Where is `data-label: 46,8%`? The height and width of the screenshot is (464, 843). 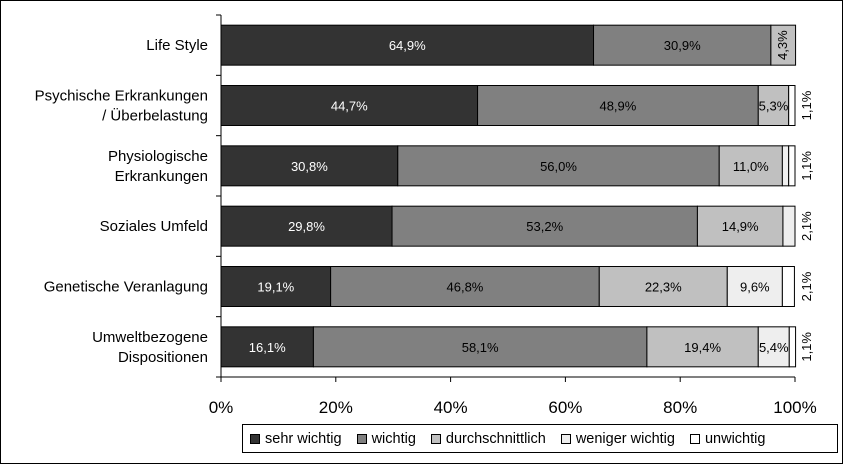 data-label: 46,8% is located at coordinates (465, 287).